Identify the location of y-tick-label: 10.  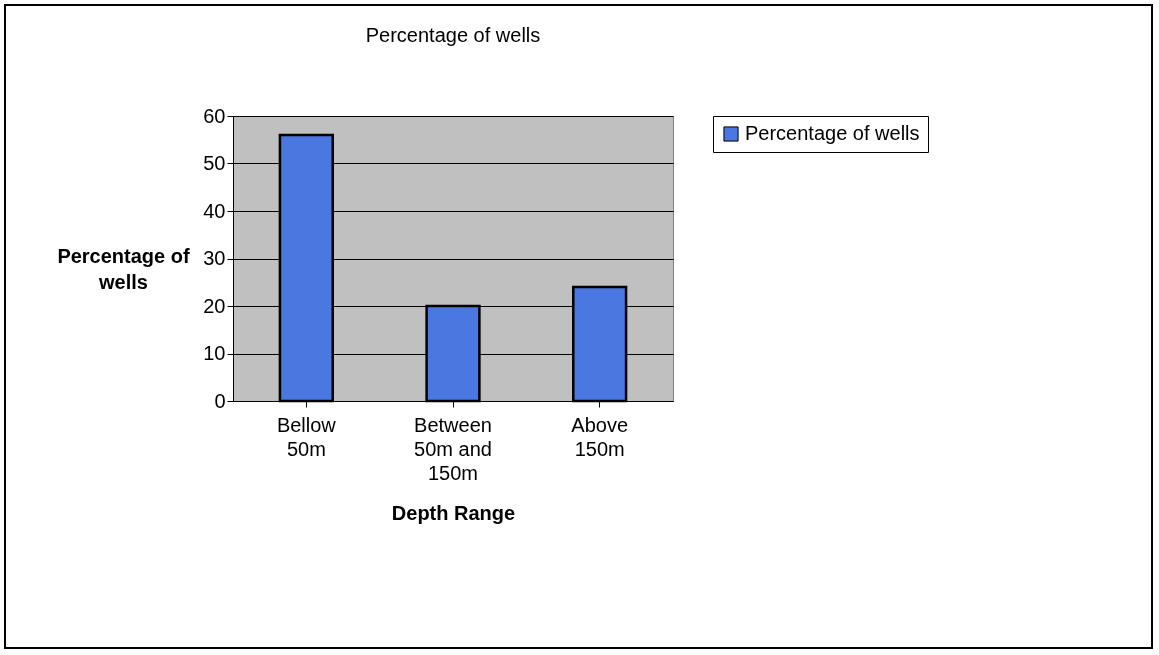
(214, 353).